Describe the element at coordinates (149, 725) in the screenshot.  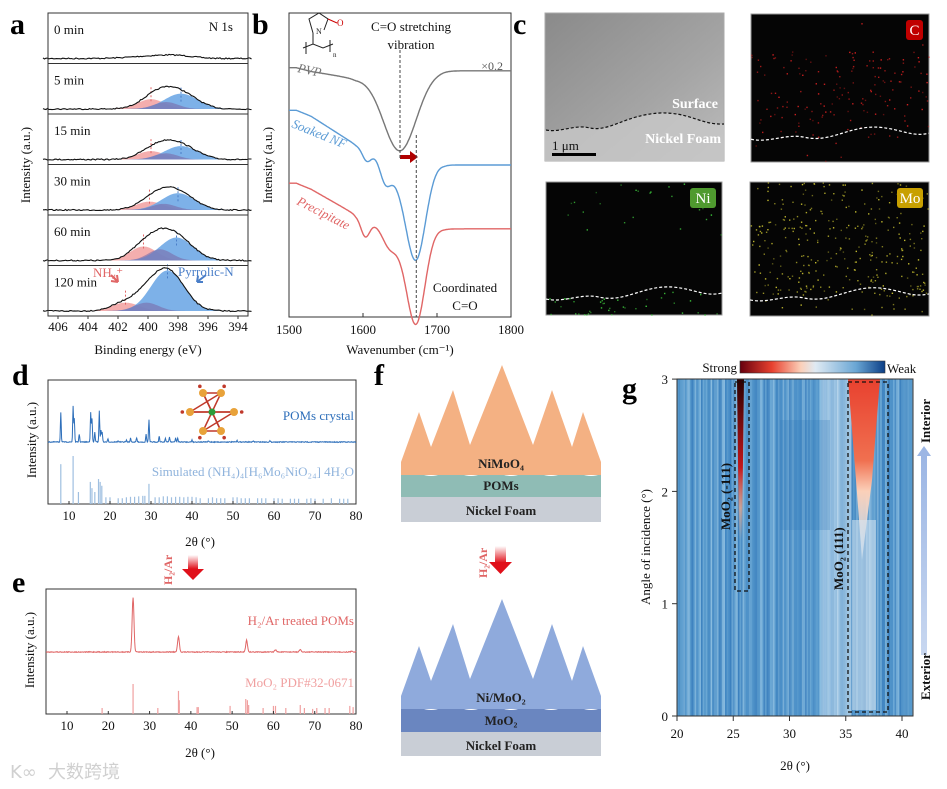
I see `panelE-x-tick-label: 30` at that location.